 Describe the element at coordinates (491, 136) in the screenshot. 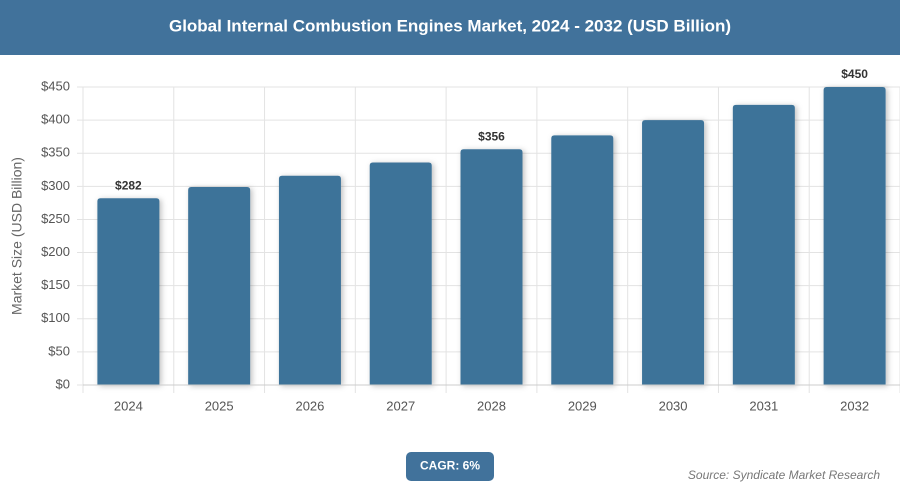

I see `data-label: $356` at that location.